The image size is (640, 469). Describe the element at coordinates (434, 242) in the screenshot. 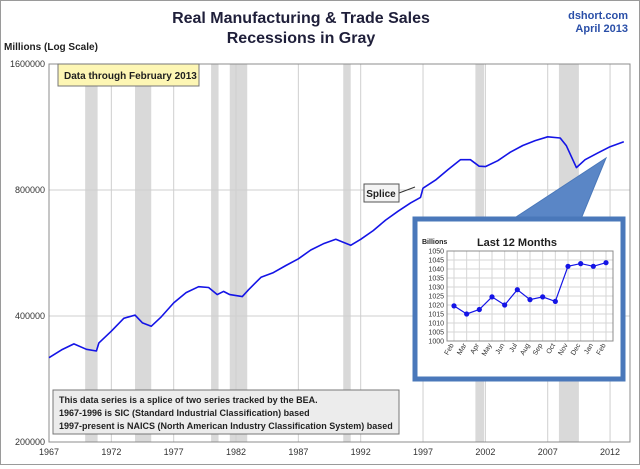

I see `inset-y-axis-label: Billions` at that location.